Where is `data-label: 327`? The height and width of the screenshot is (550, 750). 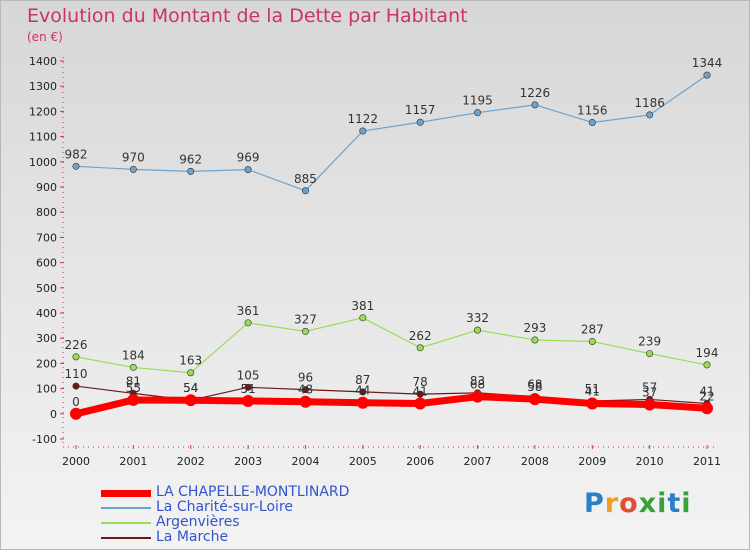 data-label: 327 is located at coordinates (305, 319).